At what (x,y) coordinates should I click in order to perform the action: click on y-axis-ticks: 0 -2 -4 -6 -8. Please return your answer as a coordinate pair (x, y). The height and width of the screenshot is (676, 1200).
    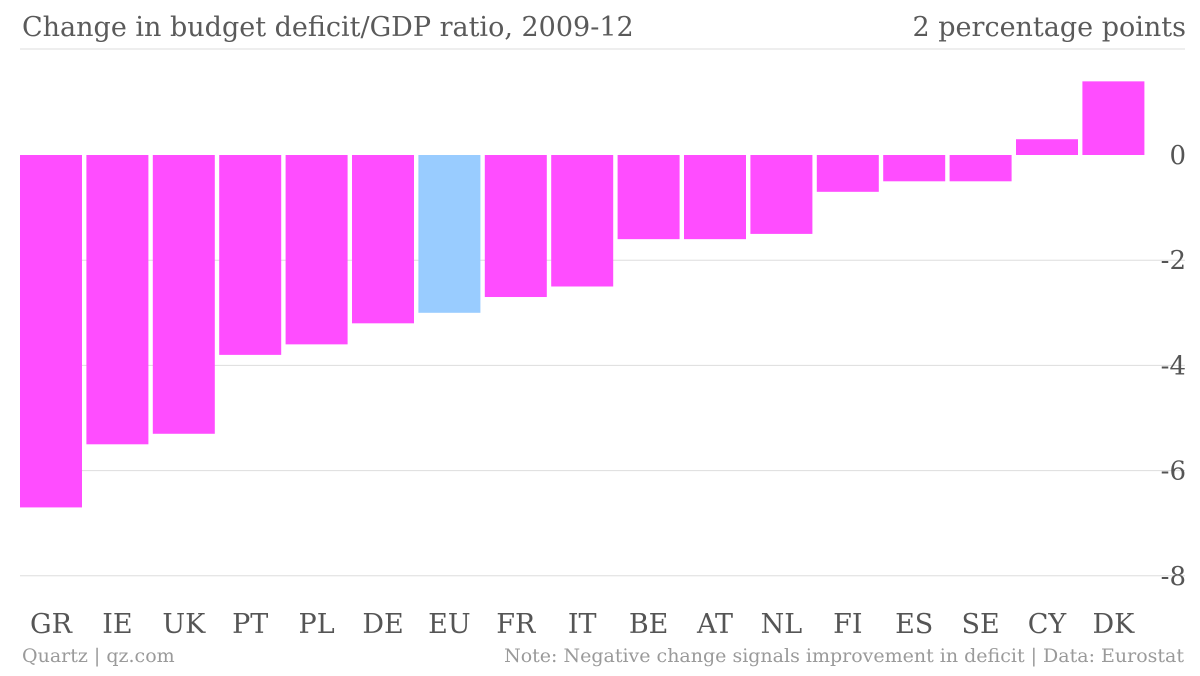
    Looking at the image, I should click on (1173, 366).